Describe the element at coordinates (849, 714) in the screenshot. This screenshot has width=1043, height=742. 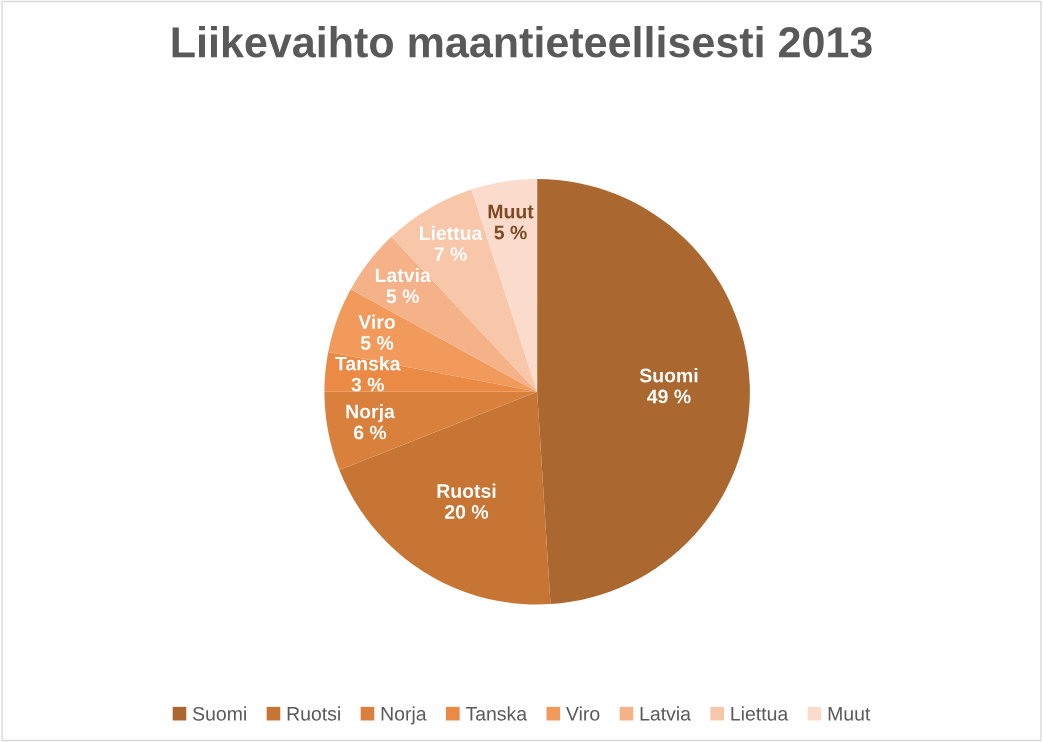
I see `legend-label: Muut` at that location.